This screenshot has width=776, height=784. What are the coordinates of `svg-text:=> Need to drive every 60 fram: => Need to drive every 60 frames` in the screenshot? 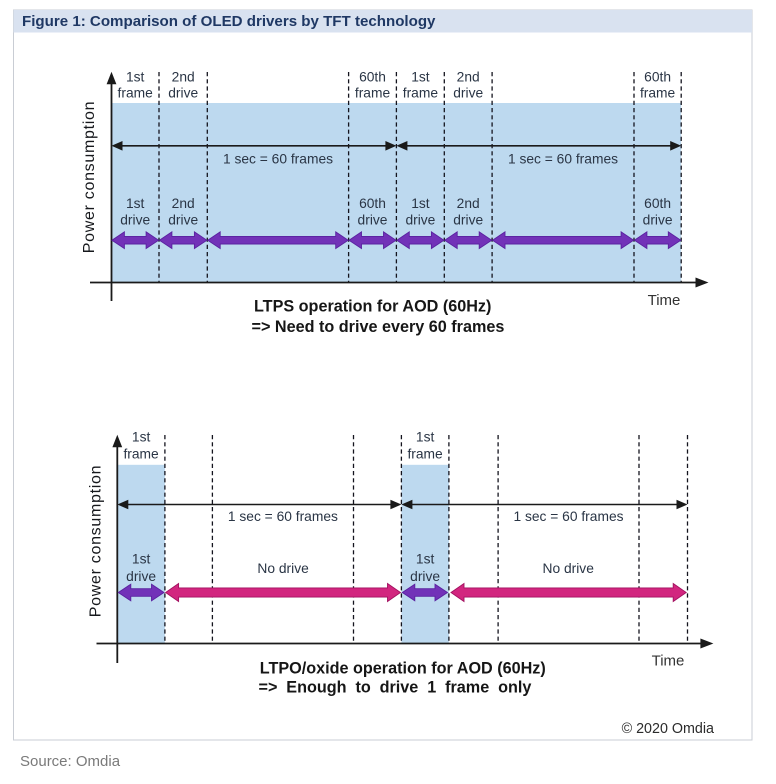 It's located at (378, 327).